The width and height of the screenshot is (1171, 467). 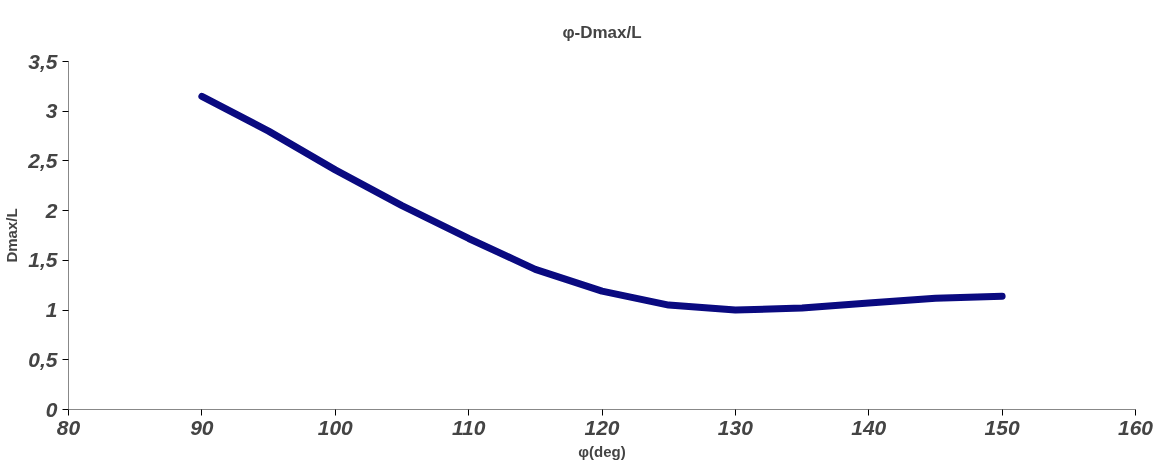 I want to click on x-tick-label: 150, so click(x=1002, y=427).